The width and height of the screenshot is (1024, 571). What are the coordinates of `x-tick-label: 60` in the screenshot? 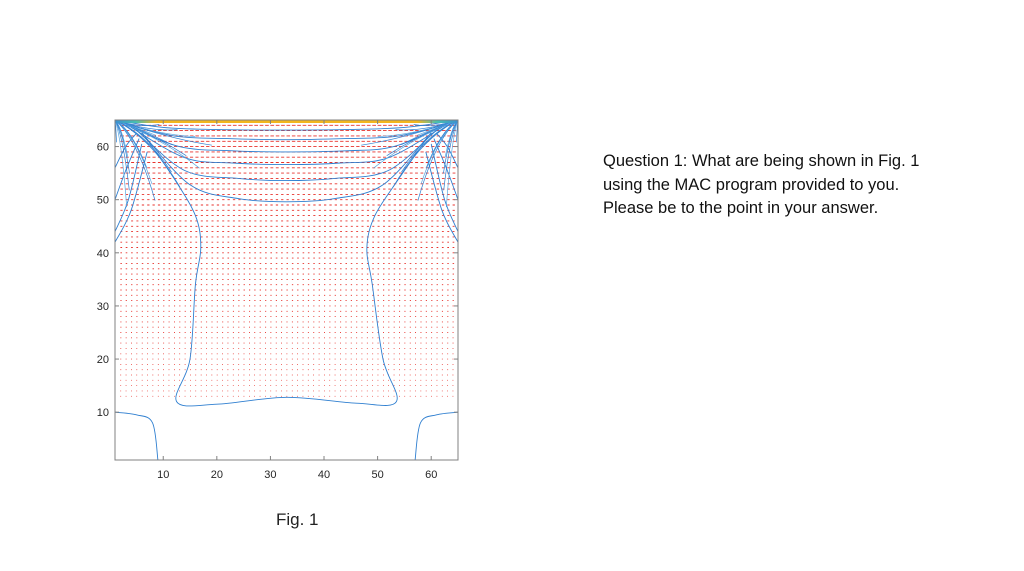 It's located at (431, 475).